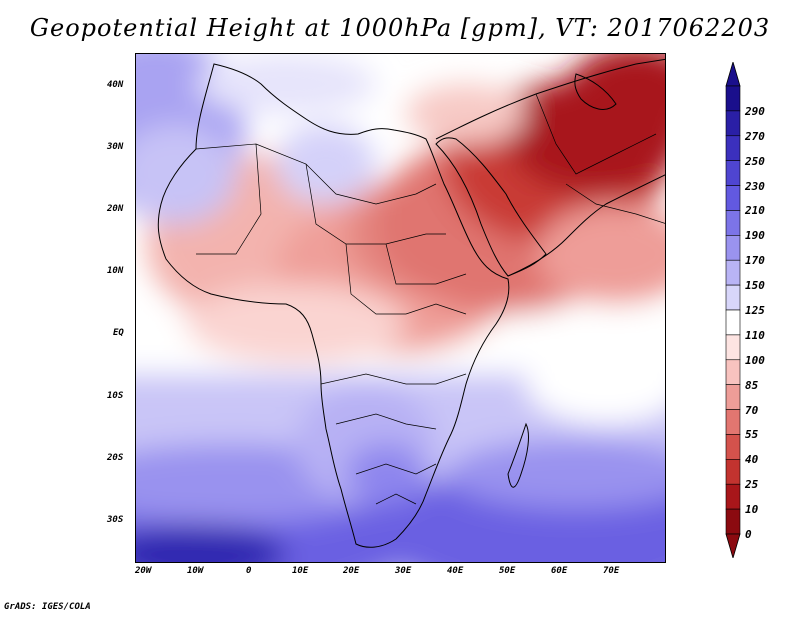 This screenshot has height=618, width=800. I want to click on colorbar, so click(733, 310).